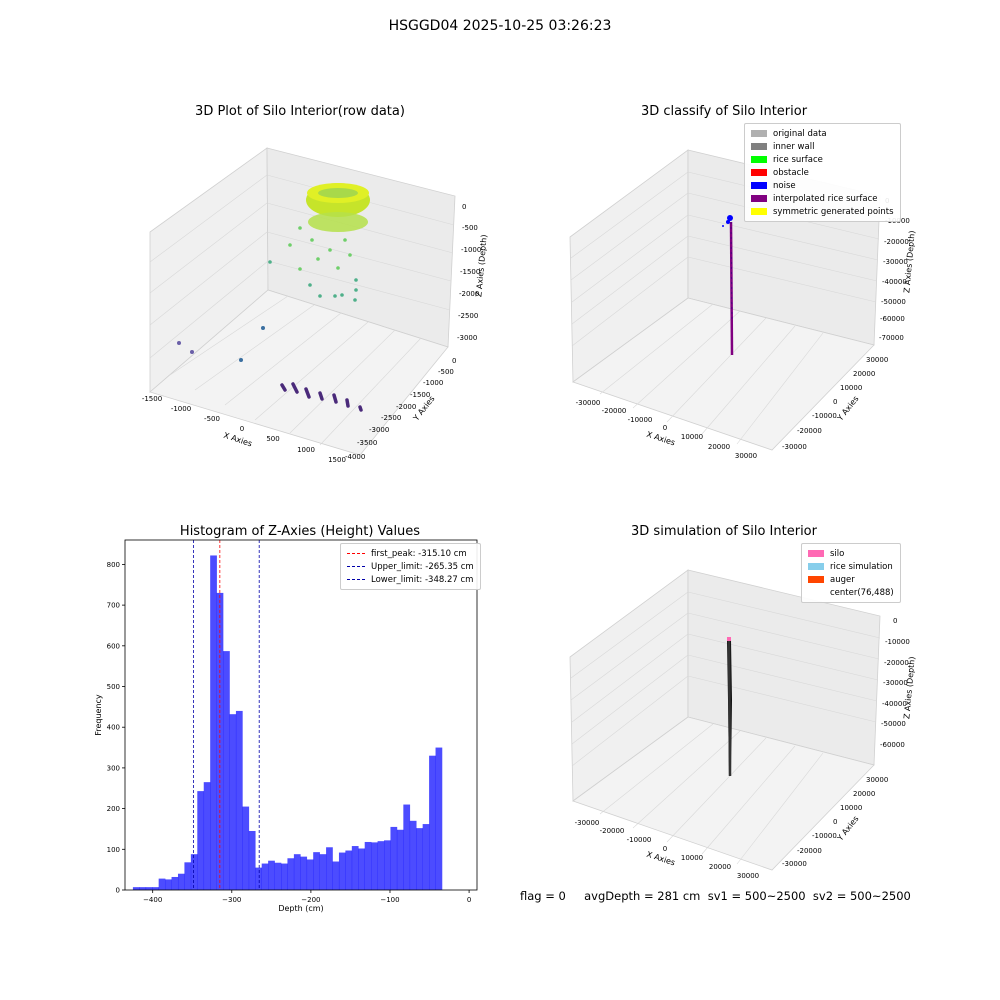 Image resolution: width=1000 pixels, height=1000 pixels. I want to click on histogram-y-ticks: 0 100 200 300 400 500 600 700 800, so click(116, 728).